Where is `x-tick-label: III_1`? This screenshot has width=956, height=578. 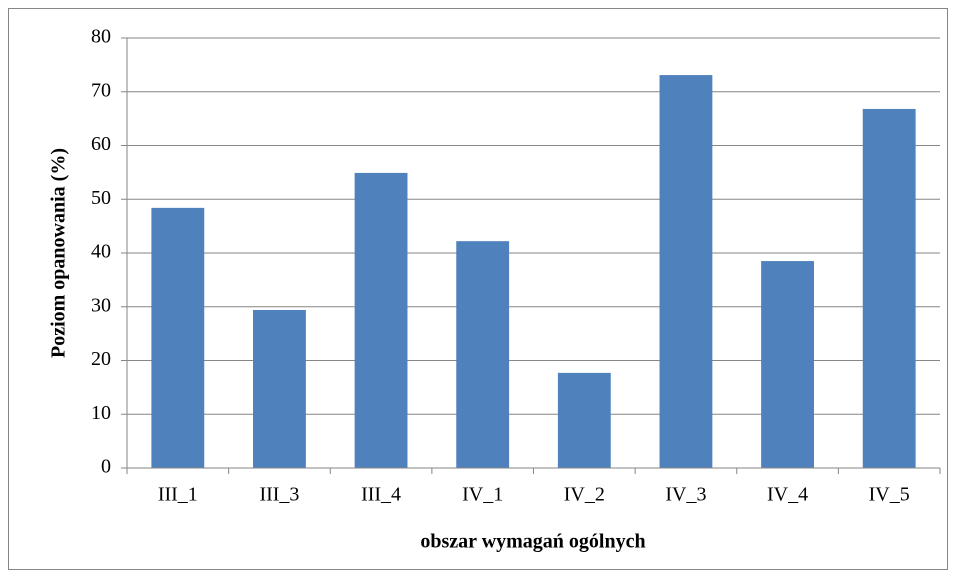 x-tick-label: III_1 is located at coordinates (178, 495).